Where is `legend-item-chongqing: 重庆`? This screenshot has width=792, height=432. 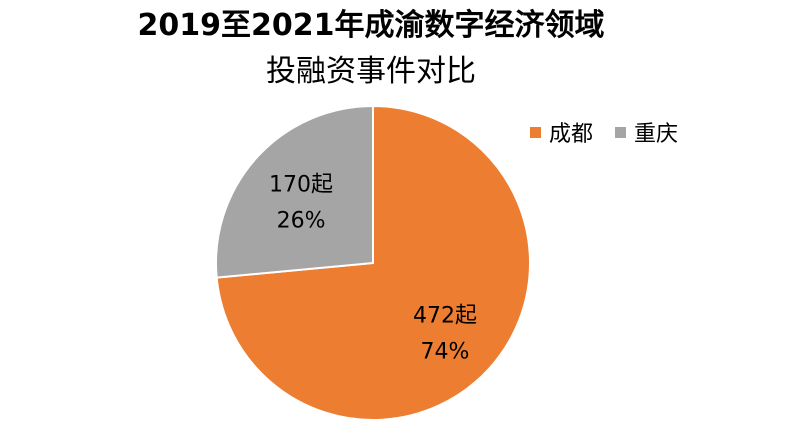 legend-item-chongqing: 重庆 is located at coordinates (646, 132).